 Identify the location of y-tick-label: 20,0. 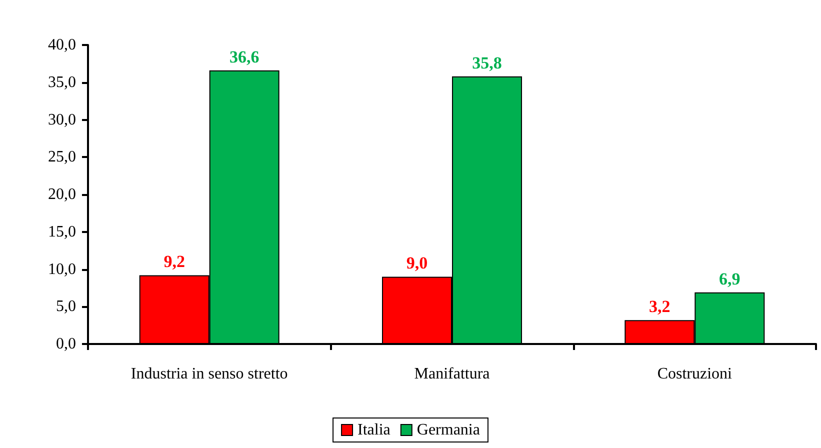
(62, 194).